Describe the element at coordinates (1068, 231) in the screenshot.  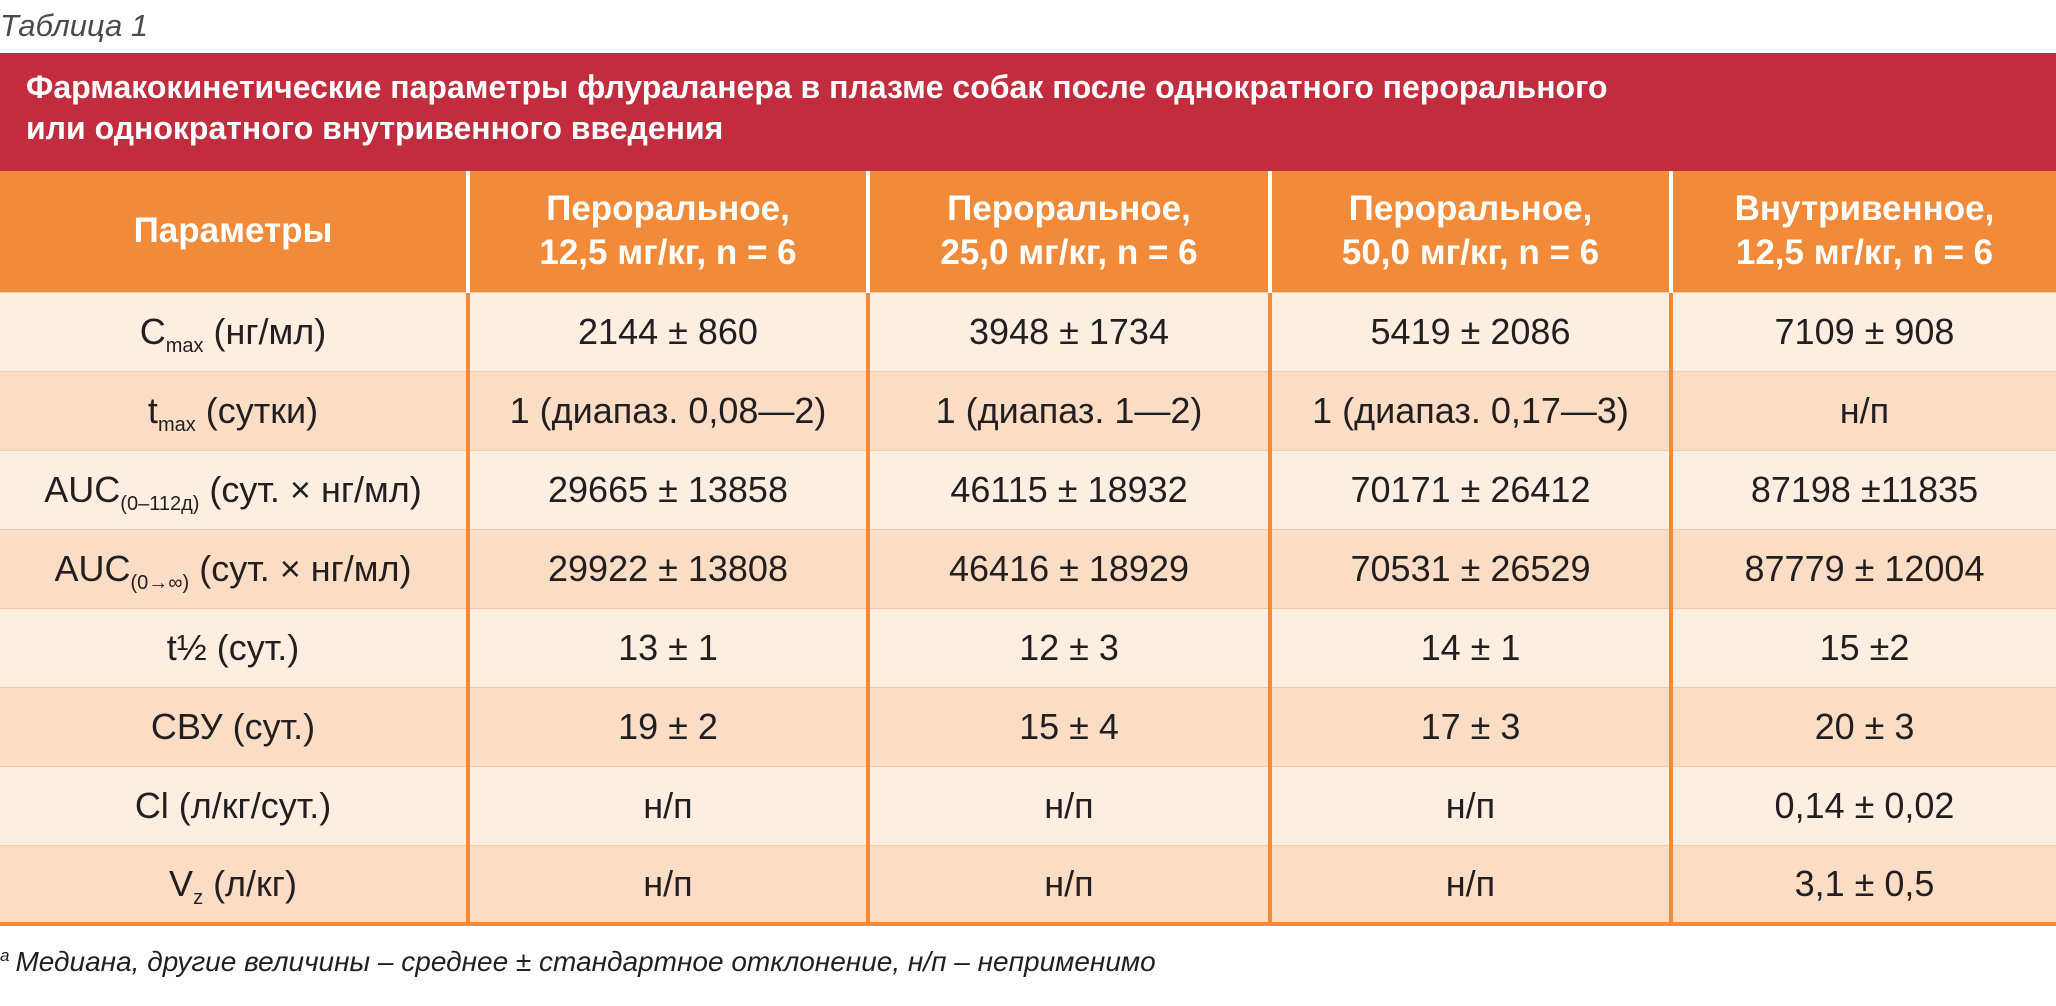
I see `header-oral-25-0: Пероральное, 25,0 мг/кг, n = 6` at that location.